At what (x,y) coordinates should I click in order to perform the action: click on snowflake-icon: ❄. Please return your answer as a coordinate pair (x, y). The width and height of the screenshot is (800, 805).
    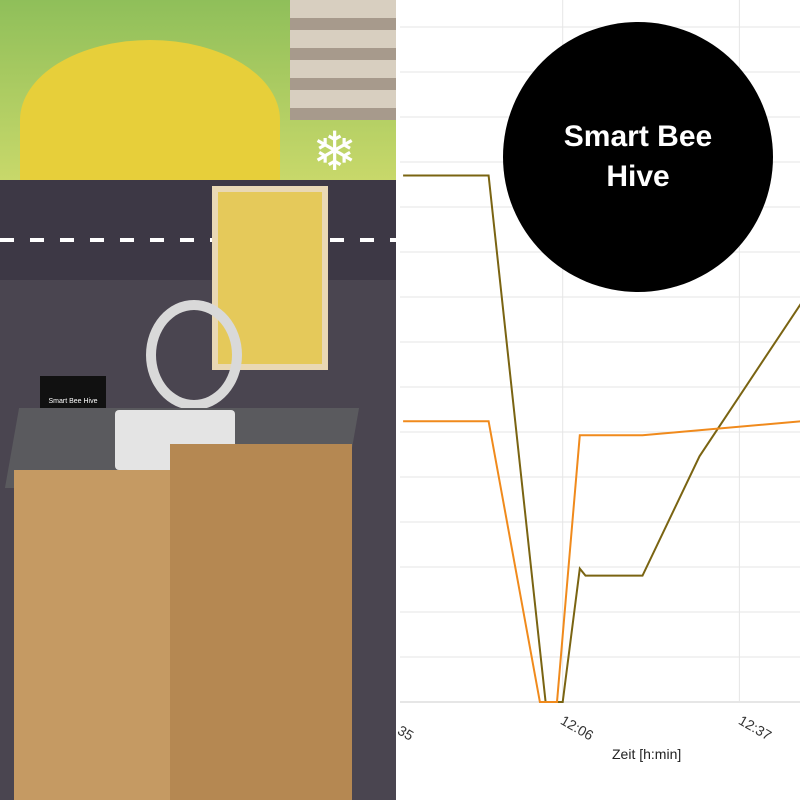
    Looking at the image, I should click on (335, 152).